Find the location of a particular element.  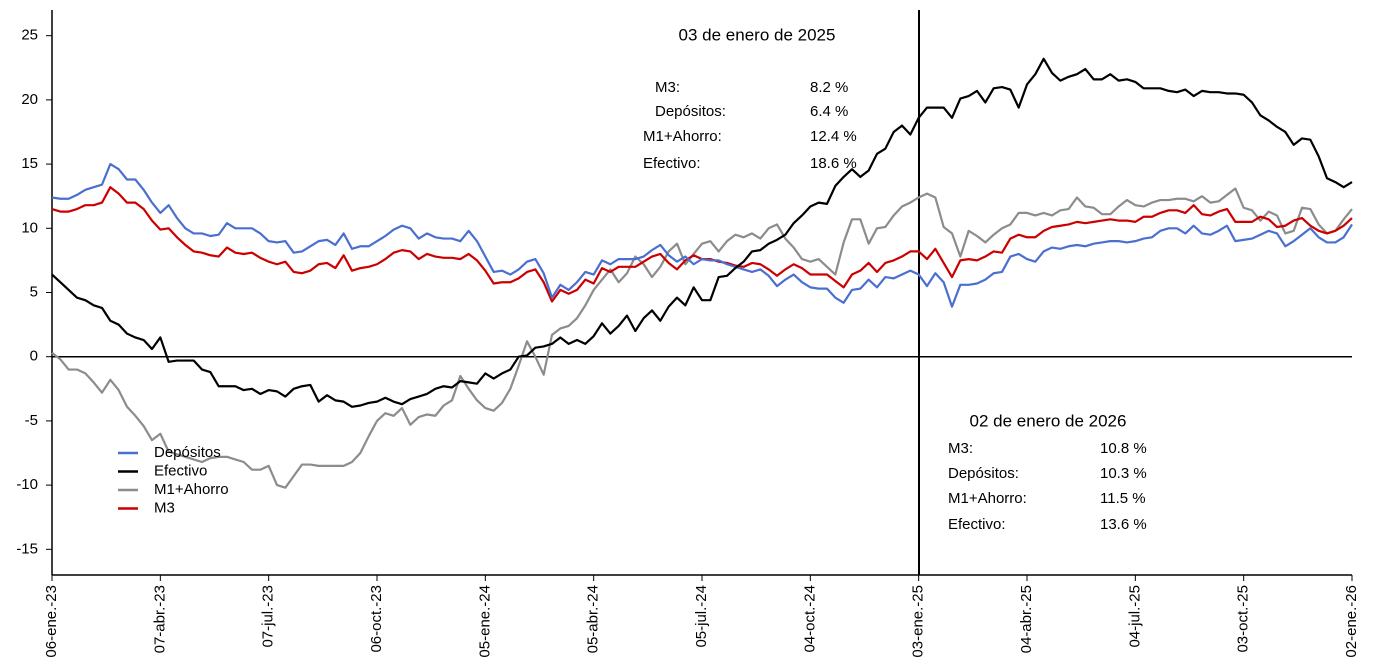

x-tick-label: 07-jul.-23 is located at coordinates (268, 616).